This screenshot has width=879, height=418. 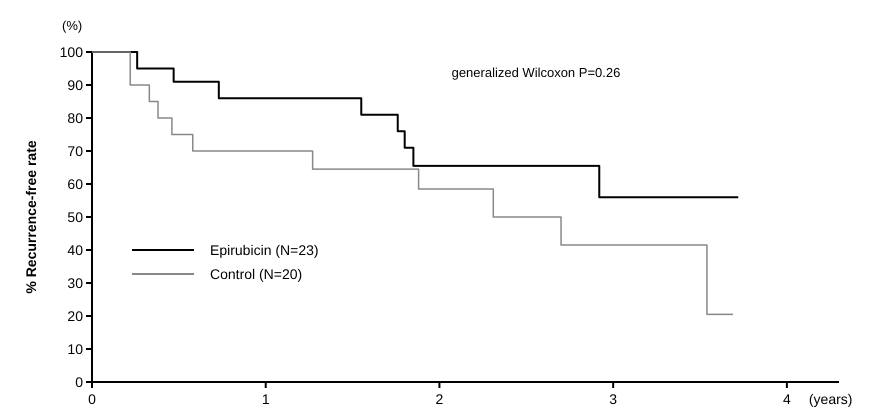 What do you see at coordinates (92, 399) in the screenshot?
I see `x-tick-label: 0` at bounding box center [92, 399].